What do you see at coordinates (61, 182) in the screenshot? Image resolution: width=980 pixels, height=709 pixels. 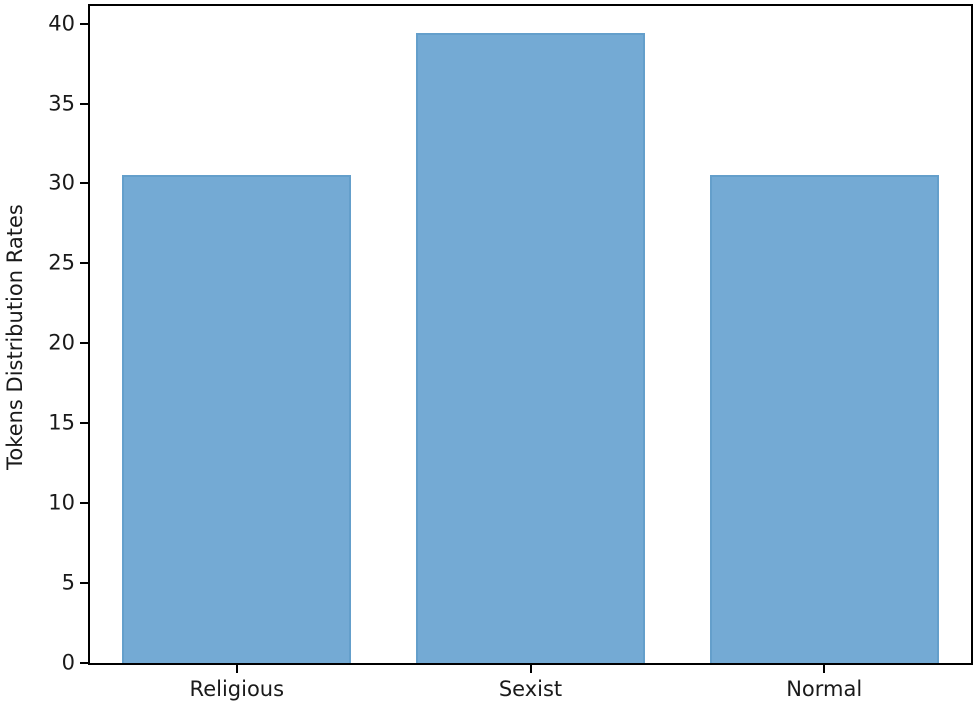 I see `y-tick-label: 30` at bounding box center [61, 182].